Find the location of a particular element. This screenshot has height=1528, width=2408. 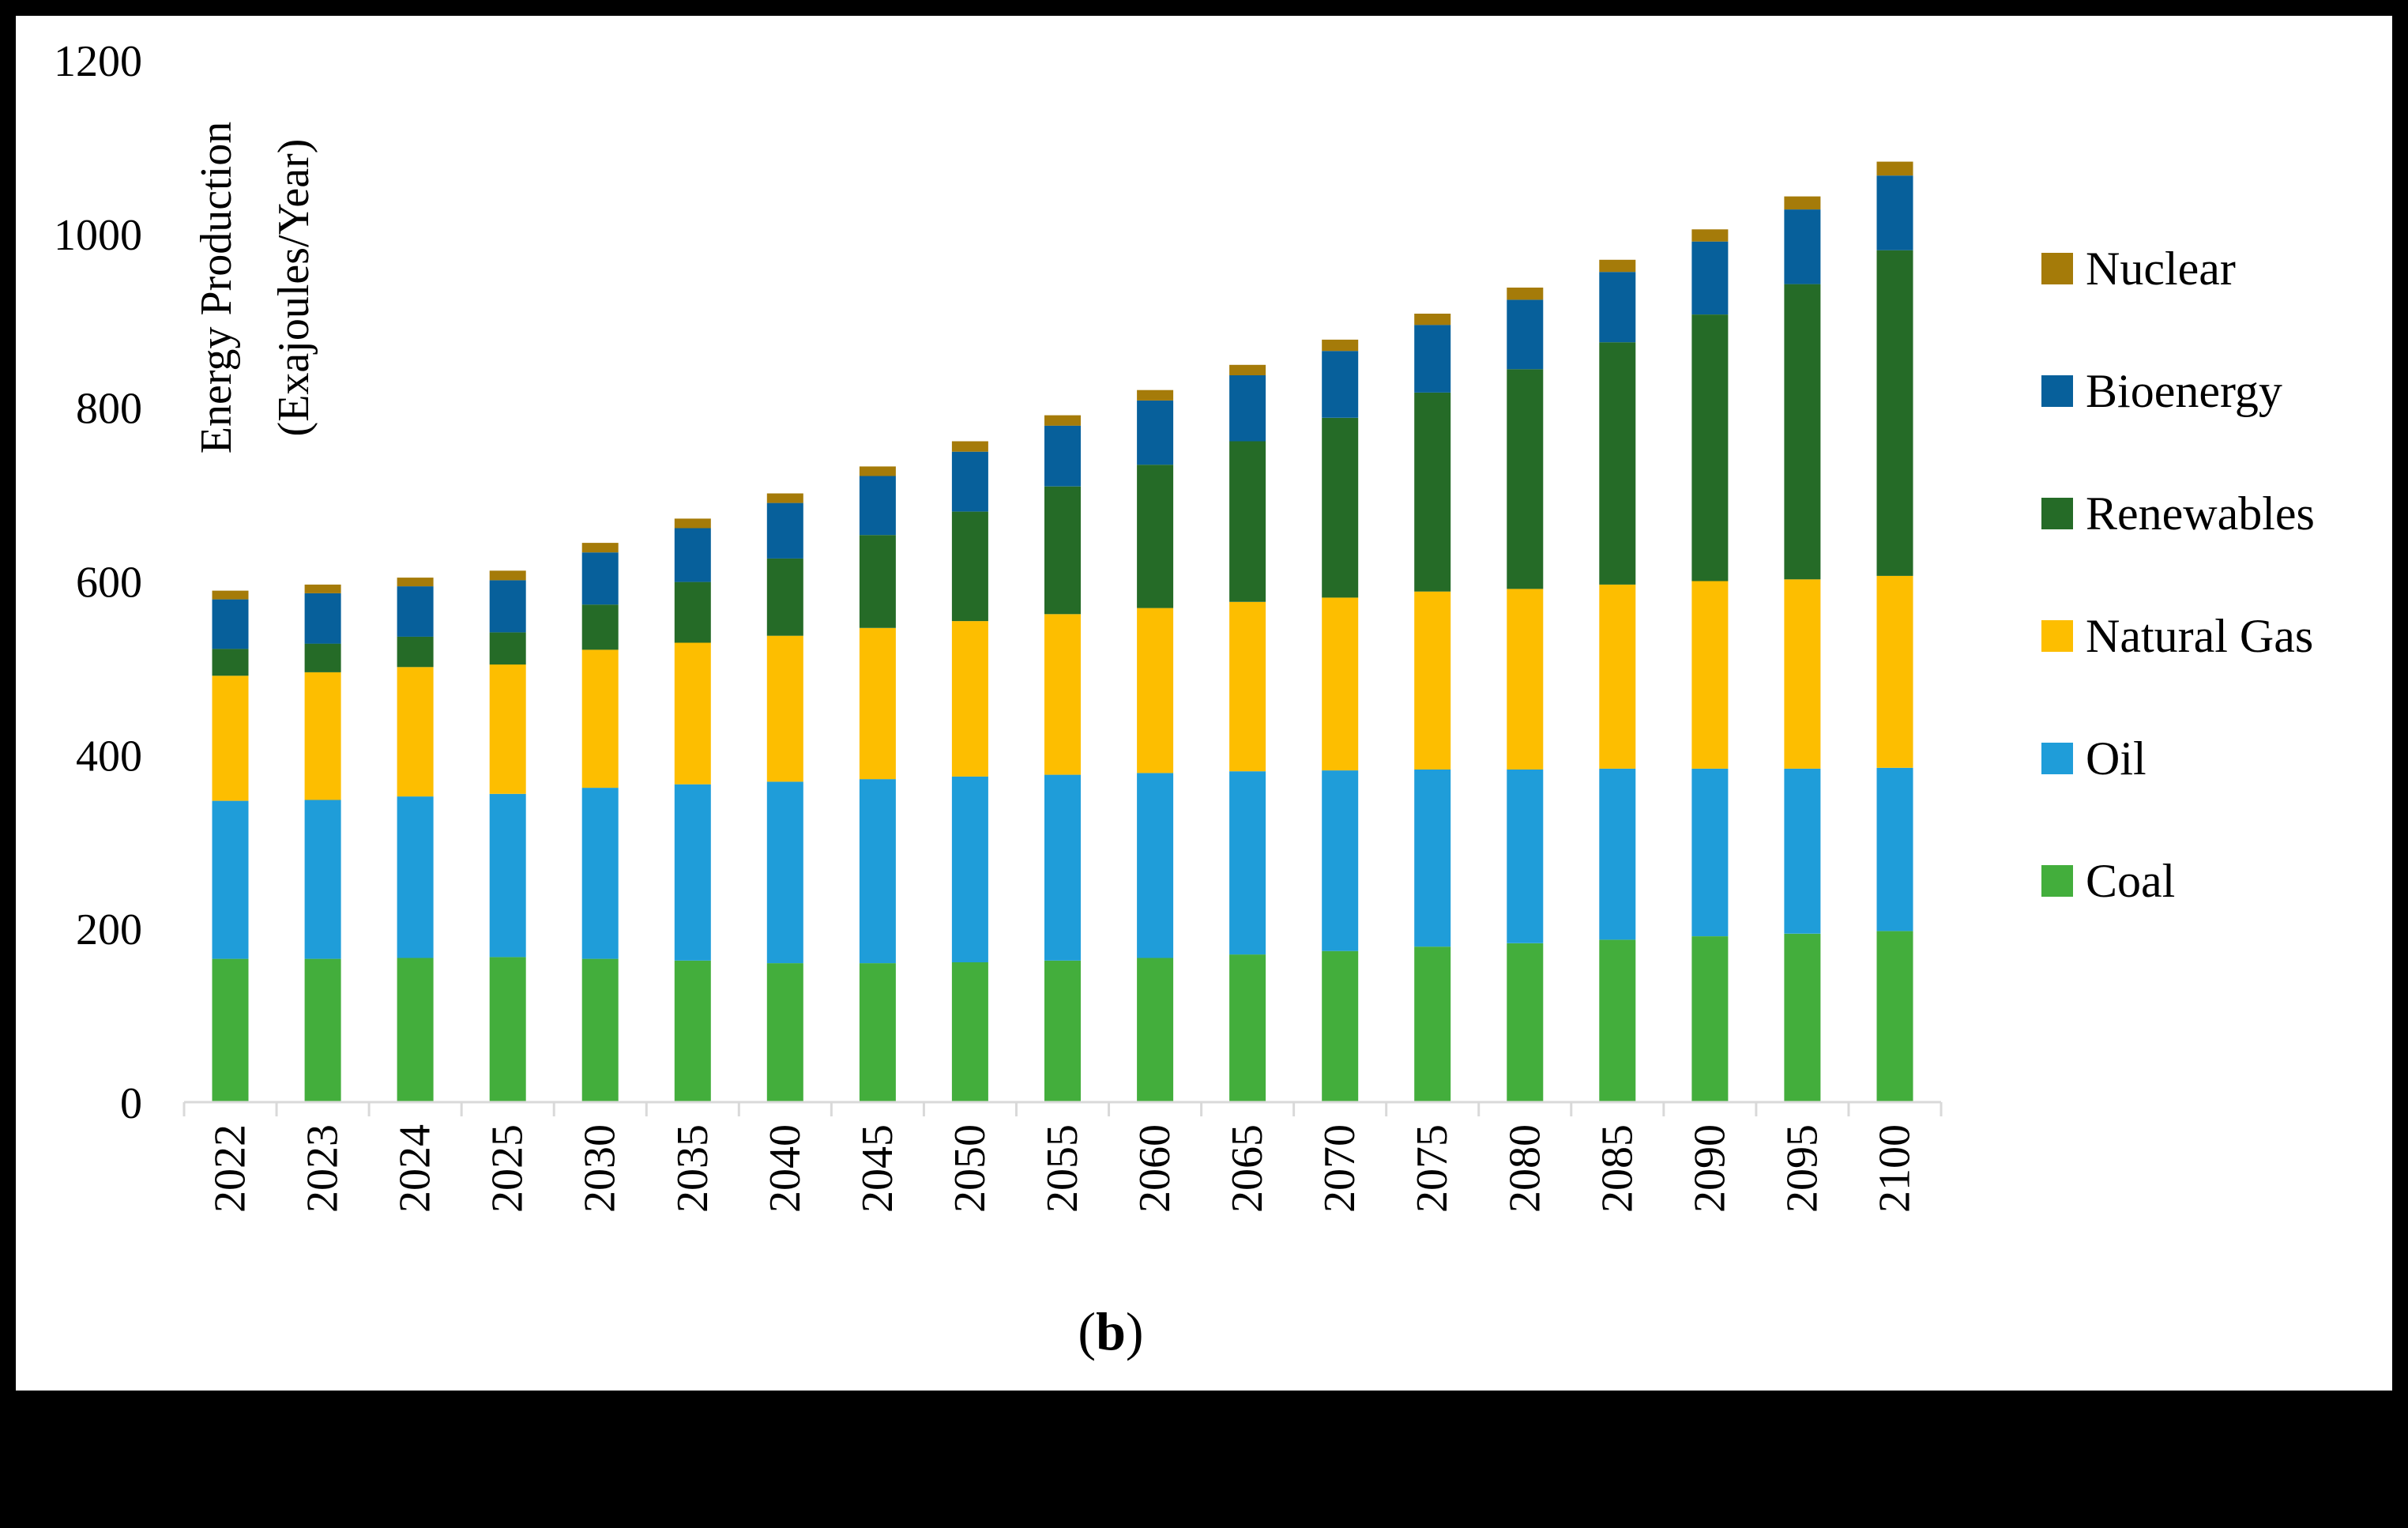

y-tick-labels: 0 200 400 600 800 1000 1200 is located at coordinates (98, 582).